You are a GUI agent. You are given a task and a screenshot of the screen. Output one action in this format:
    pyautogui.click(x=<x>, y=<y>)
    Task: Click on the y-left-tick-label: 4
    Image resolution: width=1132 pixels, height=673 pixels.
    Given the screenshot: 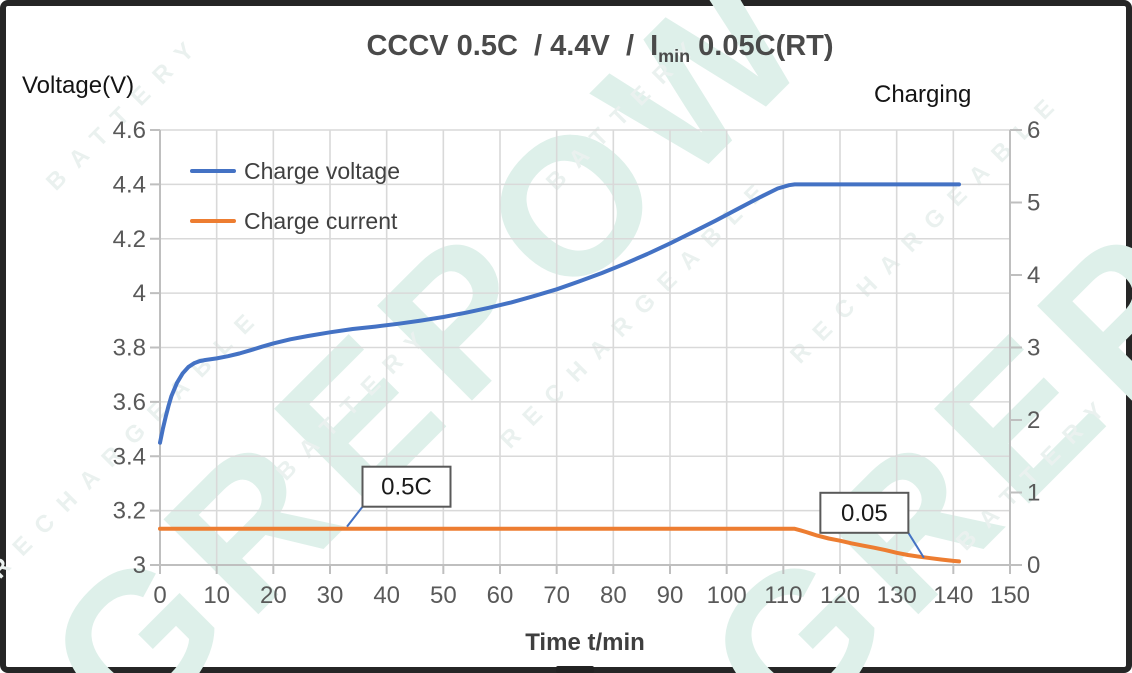 What is the action you would take?
    pyautogui.click(x=139, y=293)
    